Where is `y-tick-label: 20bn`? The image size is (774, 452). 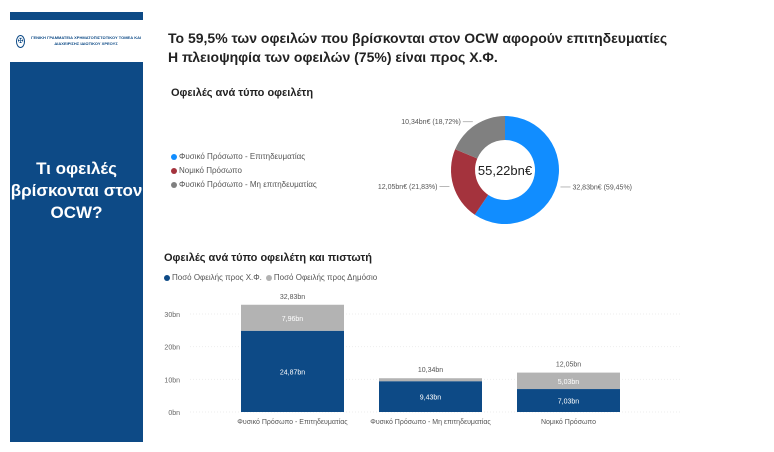 y-tick-label: 20bn is located at coordinates (172, 348).